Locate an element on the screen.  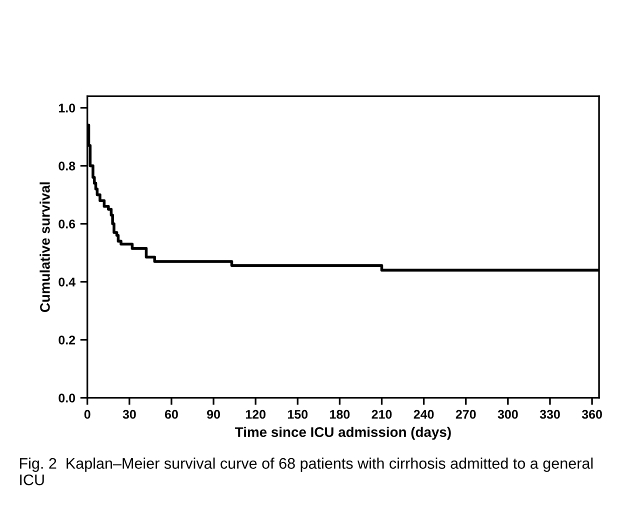
x-tick-label: 300 is located at coordinates (508, 414).